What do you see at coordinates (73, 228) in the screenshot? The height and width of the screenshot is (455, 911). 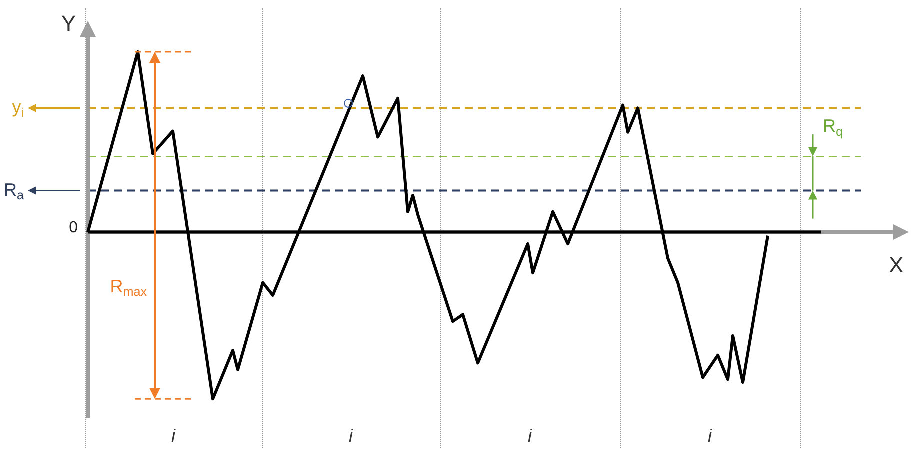 I see `text: 0` at bounding box center [73, 228].